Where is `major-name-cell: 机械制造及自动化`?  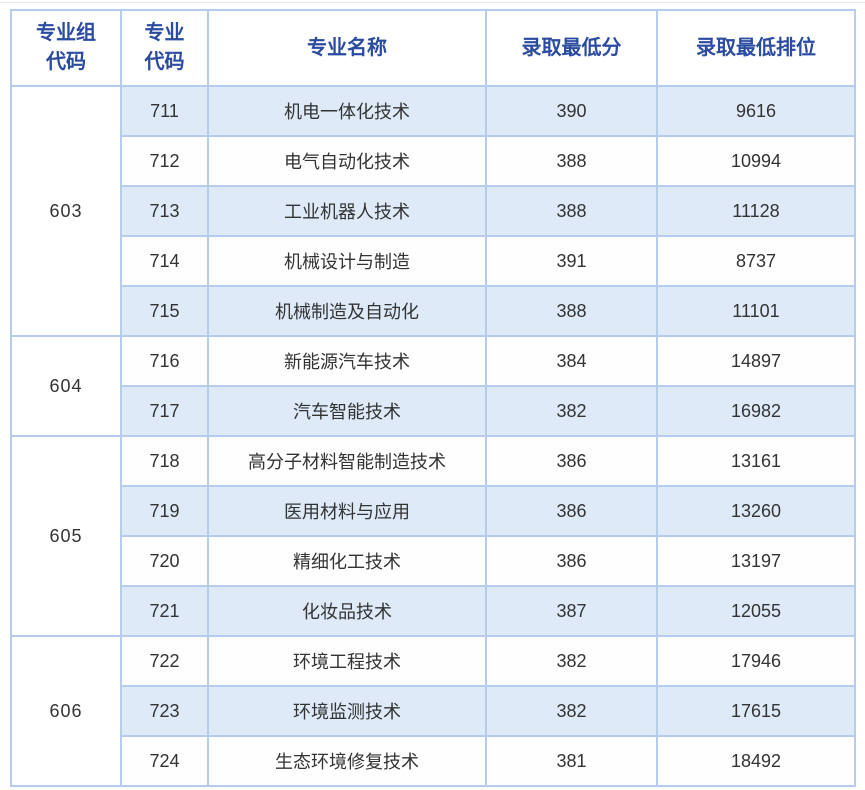
major-name-cell: 机械制造及自动化 is located at coordinates (347, 311).